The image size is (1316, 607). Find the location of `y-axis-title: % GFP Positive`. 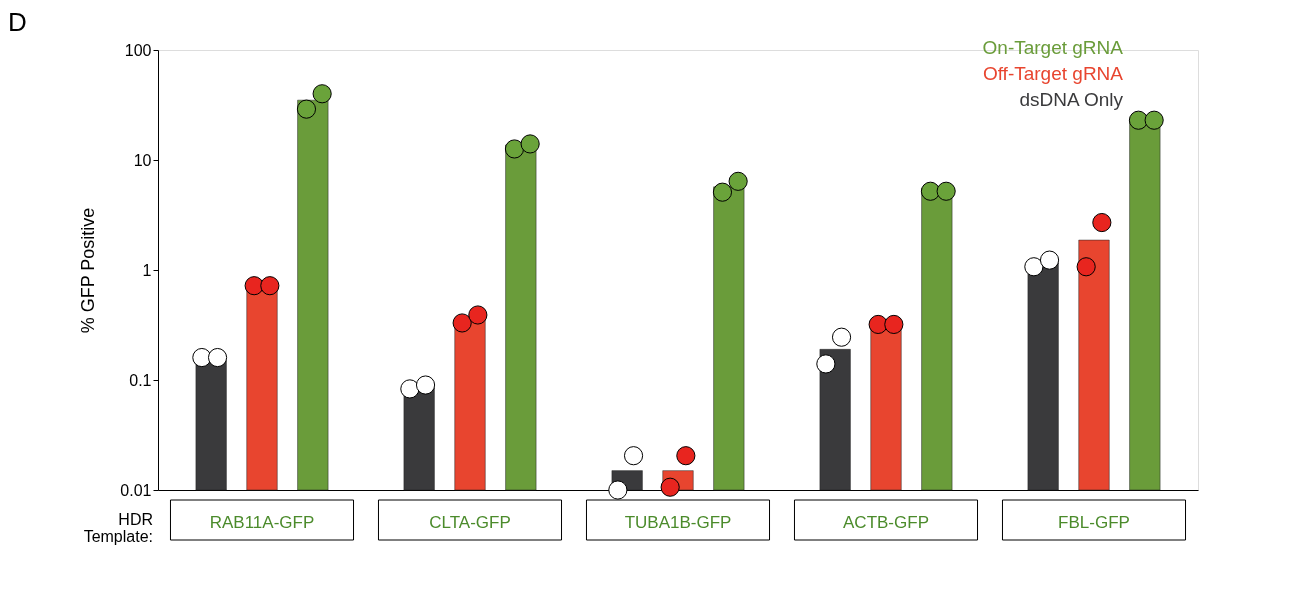

y-axis-title: % GFP Positive is located at coordinates (88, 270).